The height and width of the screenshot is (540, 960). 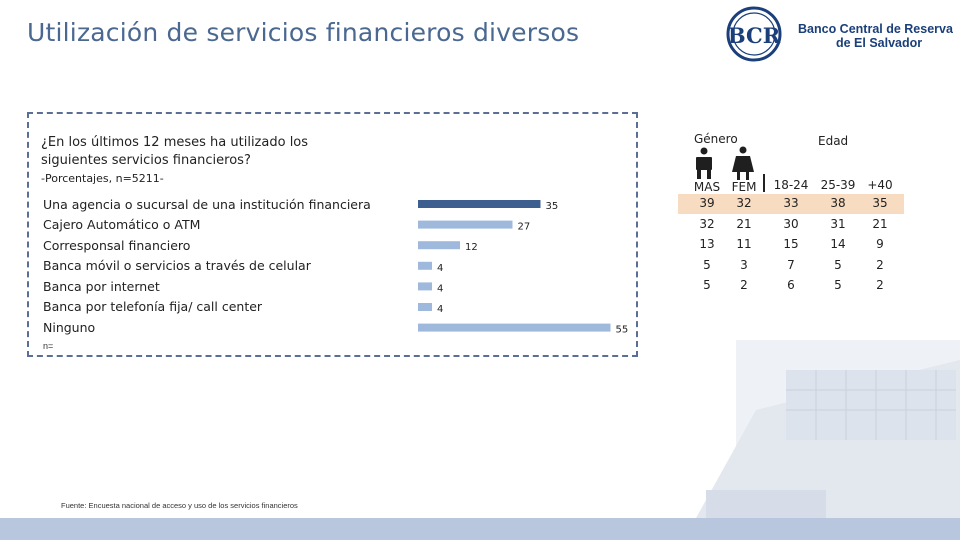 I want to click on logo-mark: BCR, so click(x=754, y=35).